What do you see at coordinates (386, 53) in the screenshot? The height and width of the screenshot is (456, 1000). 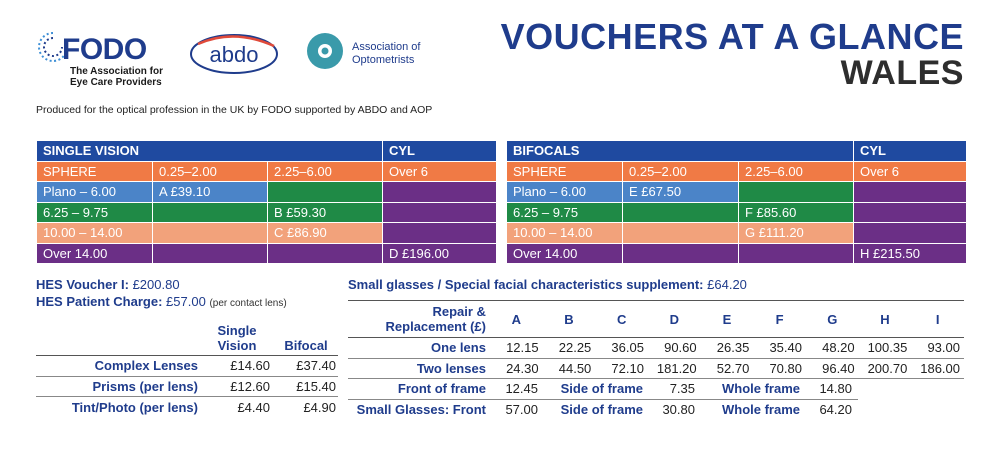 I see `aop-logo-text: Association of Optometrists` at bounding box center [386, 53].